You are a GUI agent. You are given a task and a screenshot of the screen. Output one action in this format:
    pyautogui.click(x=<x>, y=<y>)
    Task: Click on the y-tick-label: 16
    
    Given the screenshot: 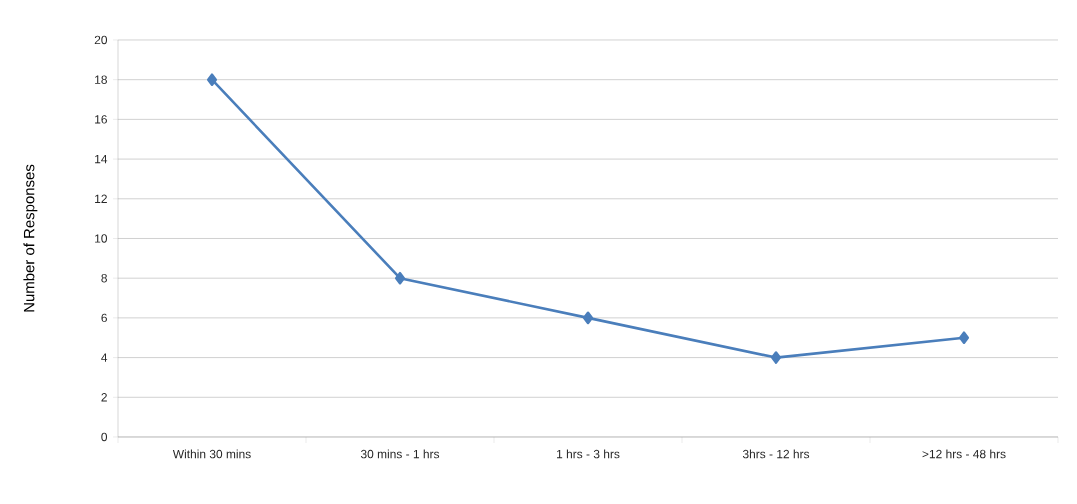 What is the action you would take?
    pyautogui.click(x=101, y=119)
    